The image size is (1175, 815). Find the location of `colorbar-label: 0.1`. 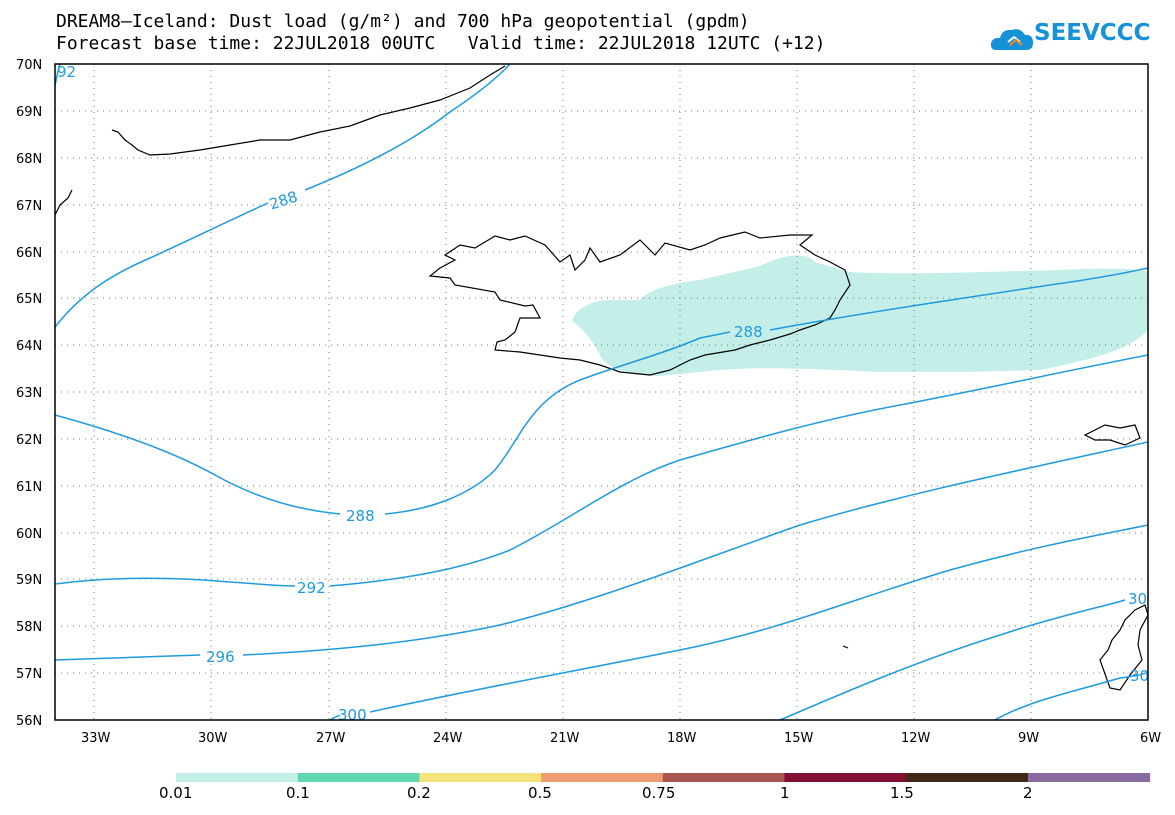

colorbar-label: 0.1 is located at coordinates (298, 793).